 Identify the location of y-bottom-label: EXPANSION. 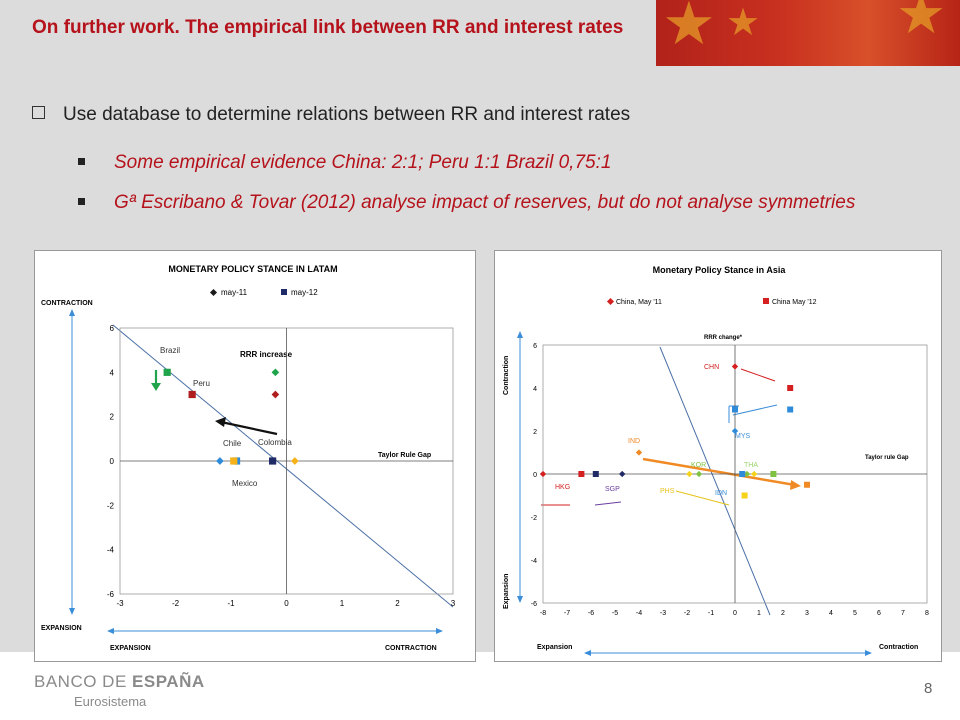
(61, 628).